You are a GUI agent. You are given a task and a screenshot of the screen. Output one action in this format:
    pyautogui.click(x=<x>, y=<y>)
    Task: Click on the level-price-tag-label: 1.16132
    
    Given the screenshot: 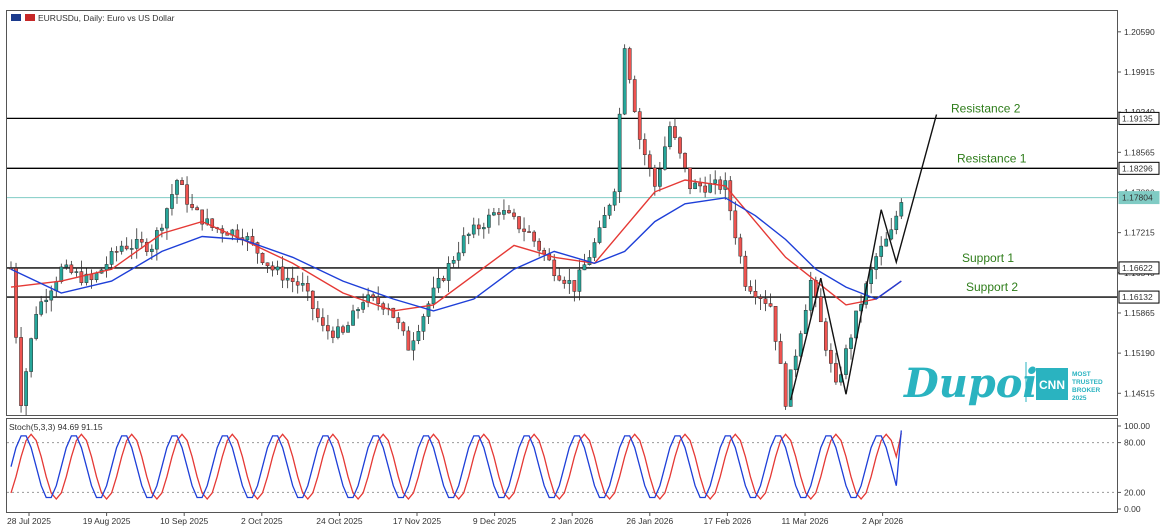 What is the action you would take?
    pyautogui.click(x=1137, y=297)
    